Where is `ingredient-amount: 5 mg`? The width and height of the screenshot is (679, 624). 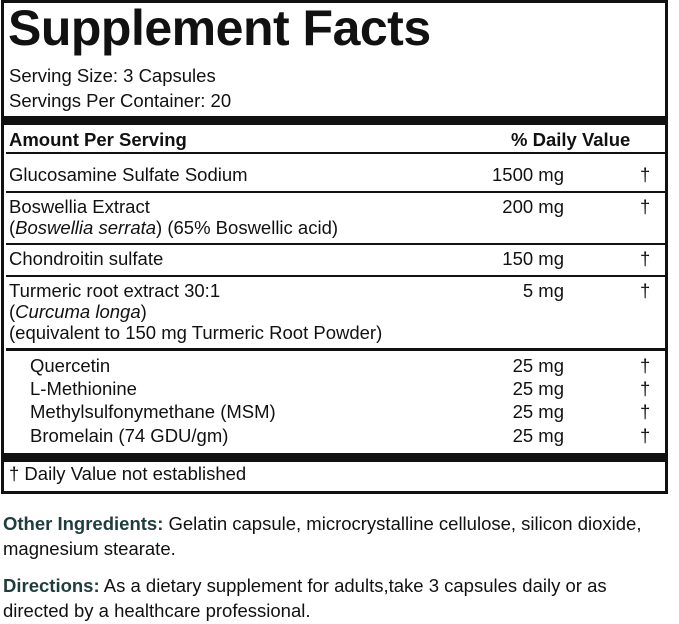 ingredient-amount: 5 mg is located at coordinates (543, 290).